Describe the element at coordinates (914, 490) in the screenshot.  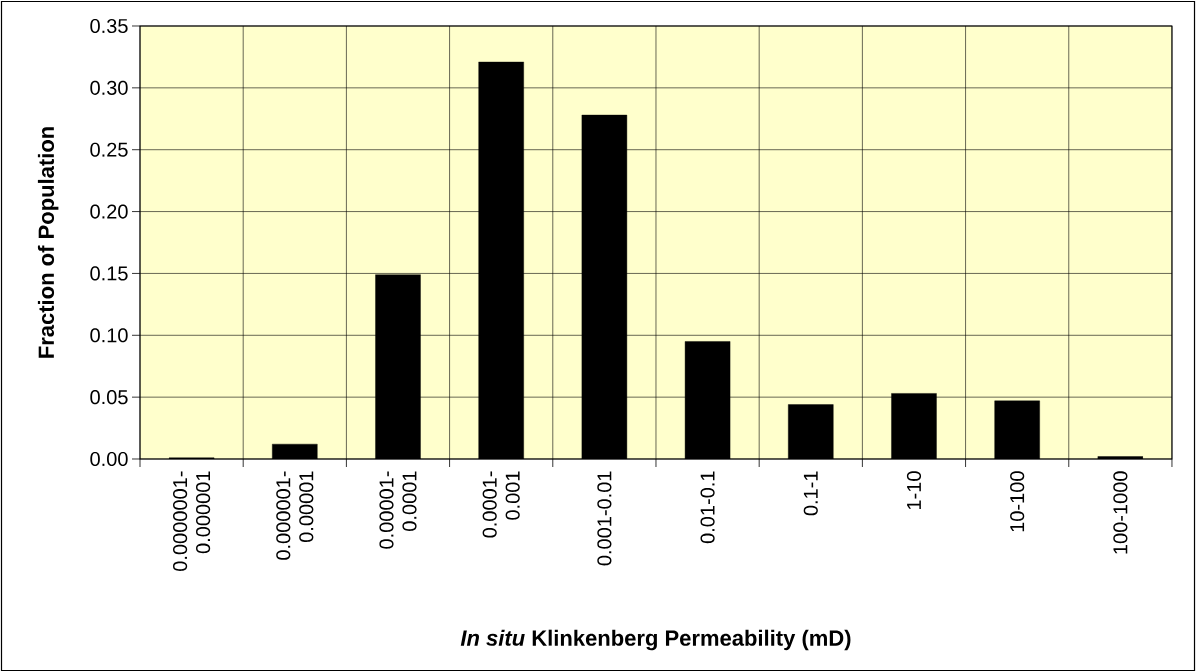
I see `x-tick-label: 1-10` at that location.